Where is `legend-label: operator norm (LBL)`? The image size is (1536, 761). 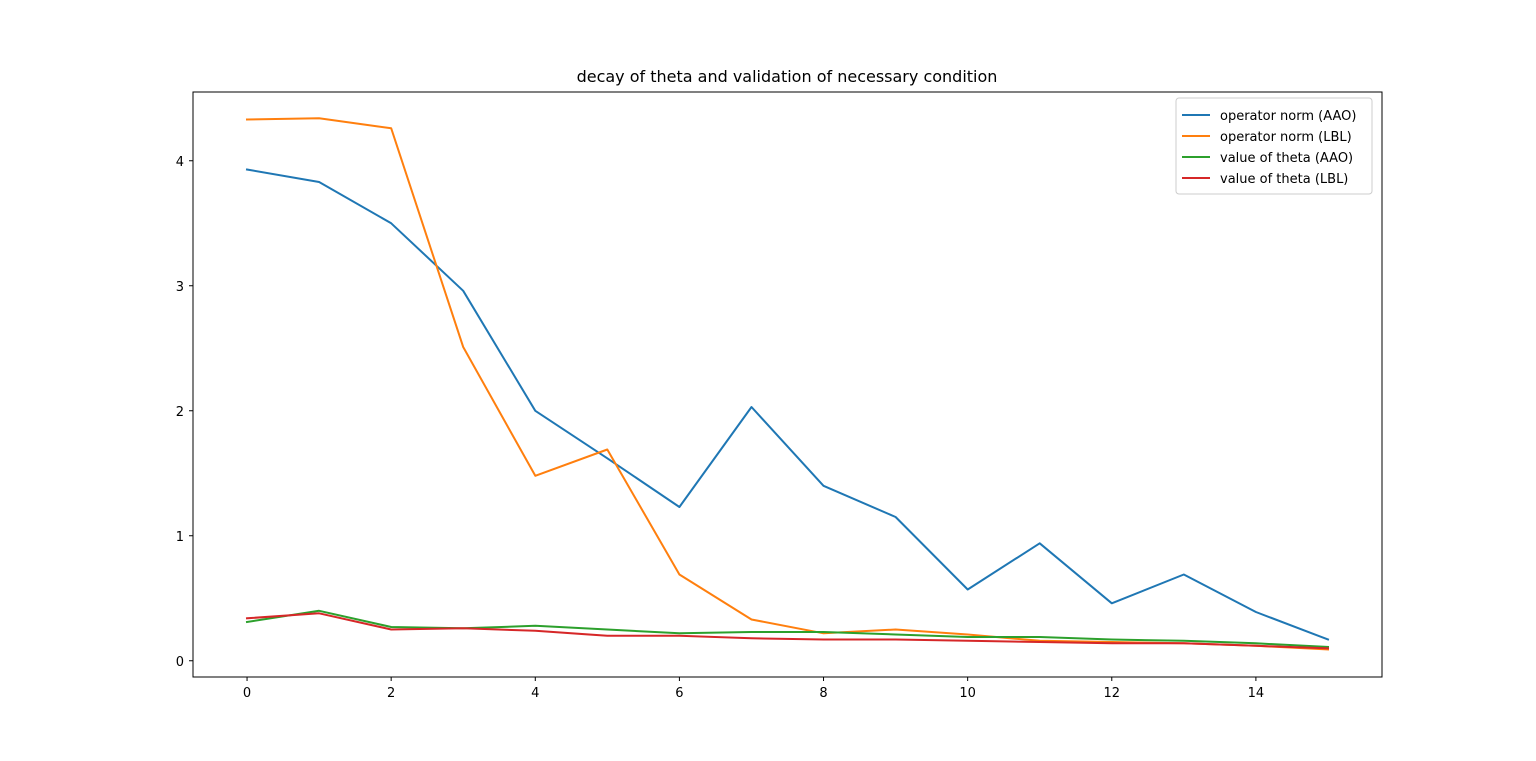
legend-label: operator norm (LBL) is located at coordinates (1286, 137).